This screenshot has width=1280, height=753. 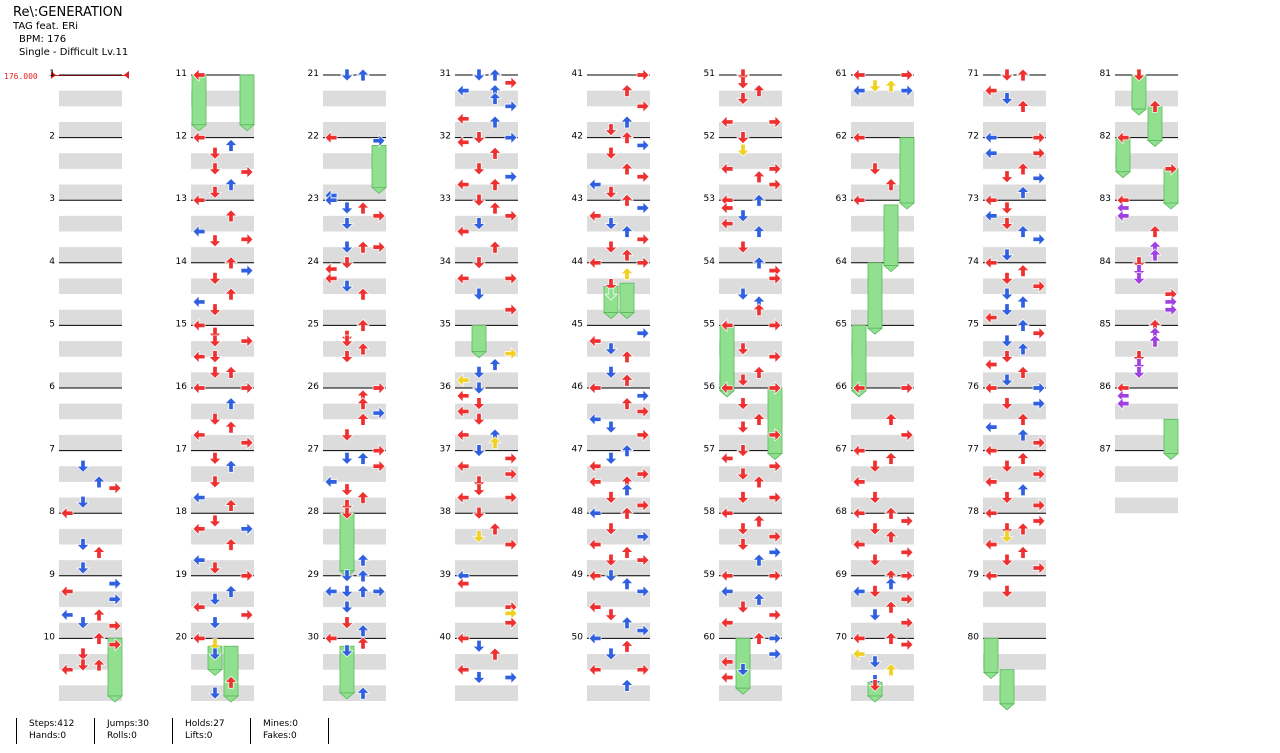 I want to click on measure-number: 24, so click(x=314, y=262).